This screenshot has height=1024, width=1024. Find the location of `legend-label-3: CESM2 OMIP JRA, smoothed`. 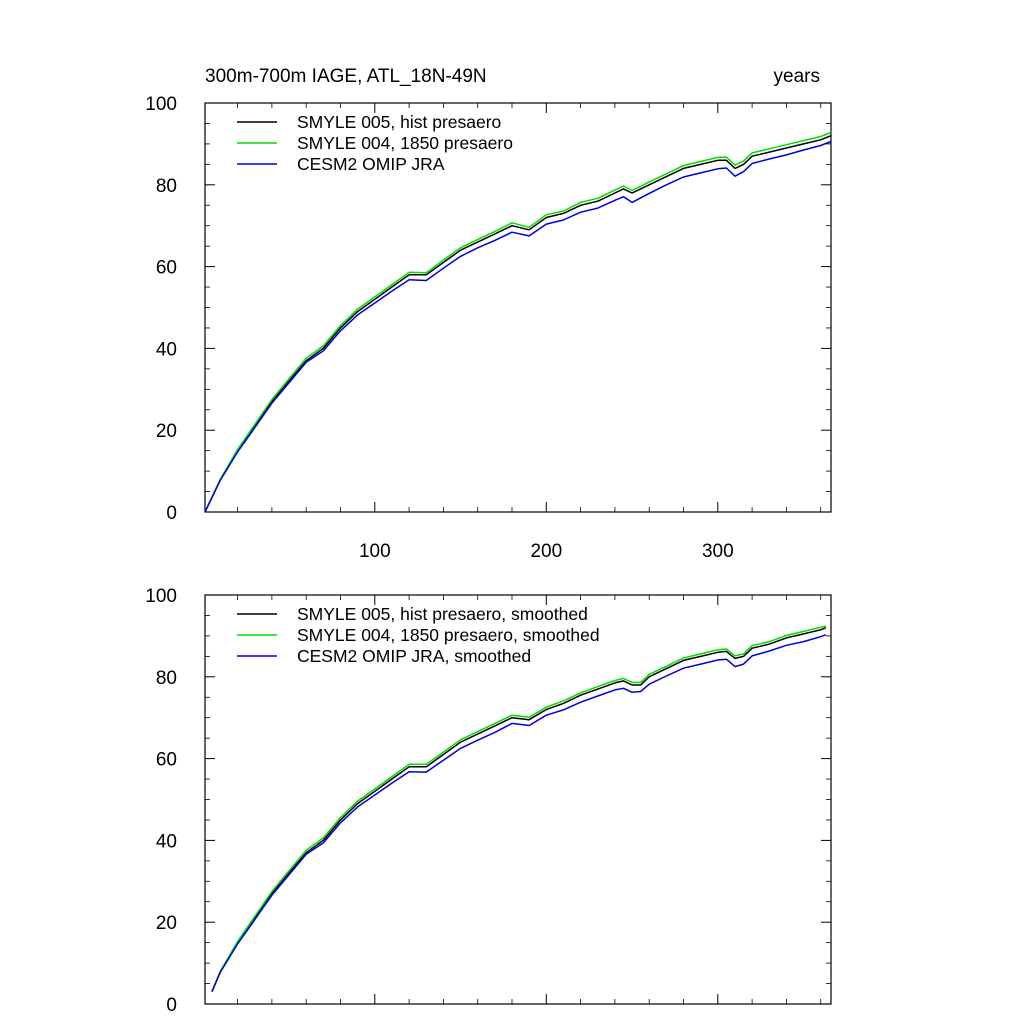

legend-label-3: CESM2 OMIP JRA, smoothed is located at coordinates (414, 656).